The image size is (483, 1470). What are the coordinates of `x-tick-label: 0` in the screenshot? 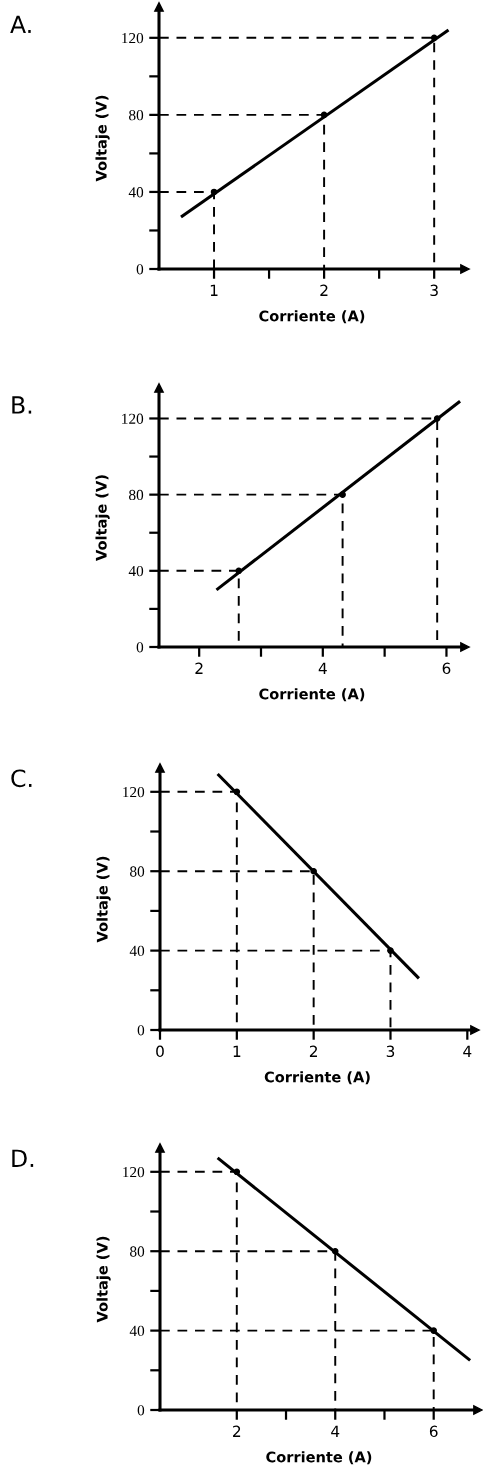 It's located at (160, 1051).